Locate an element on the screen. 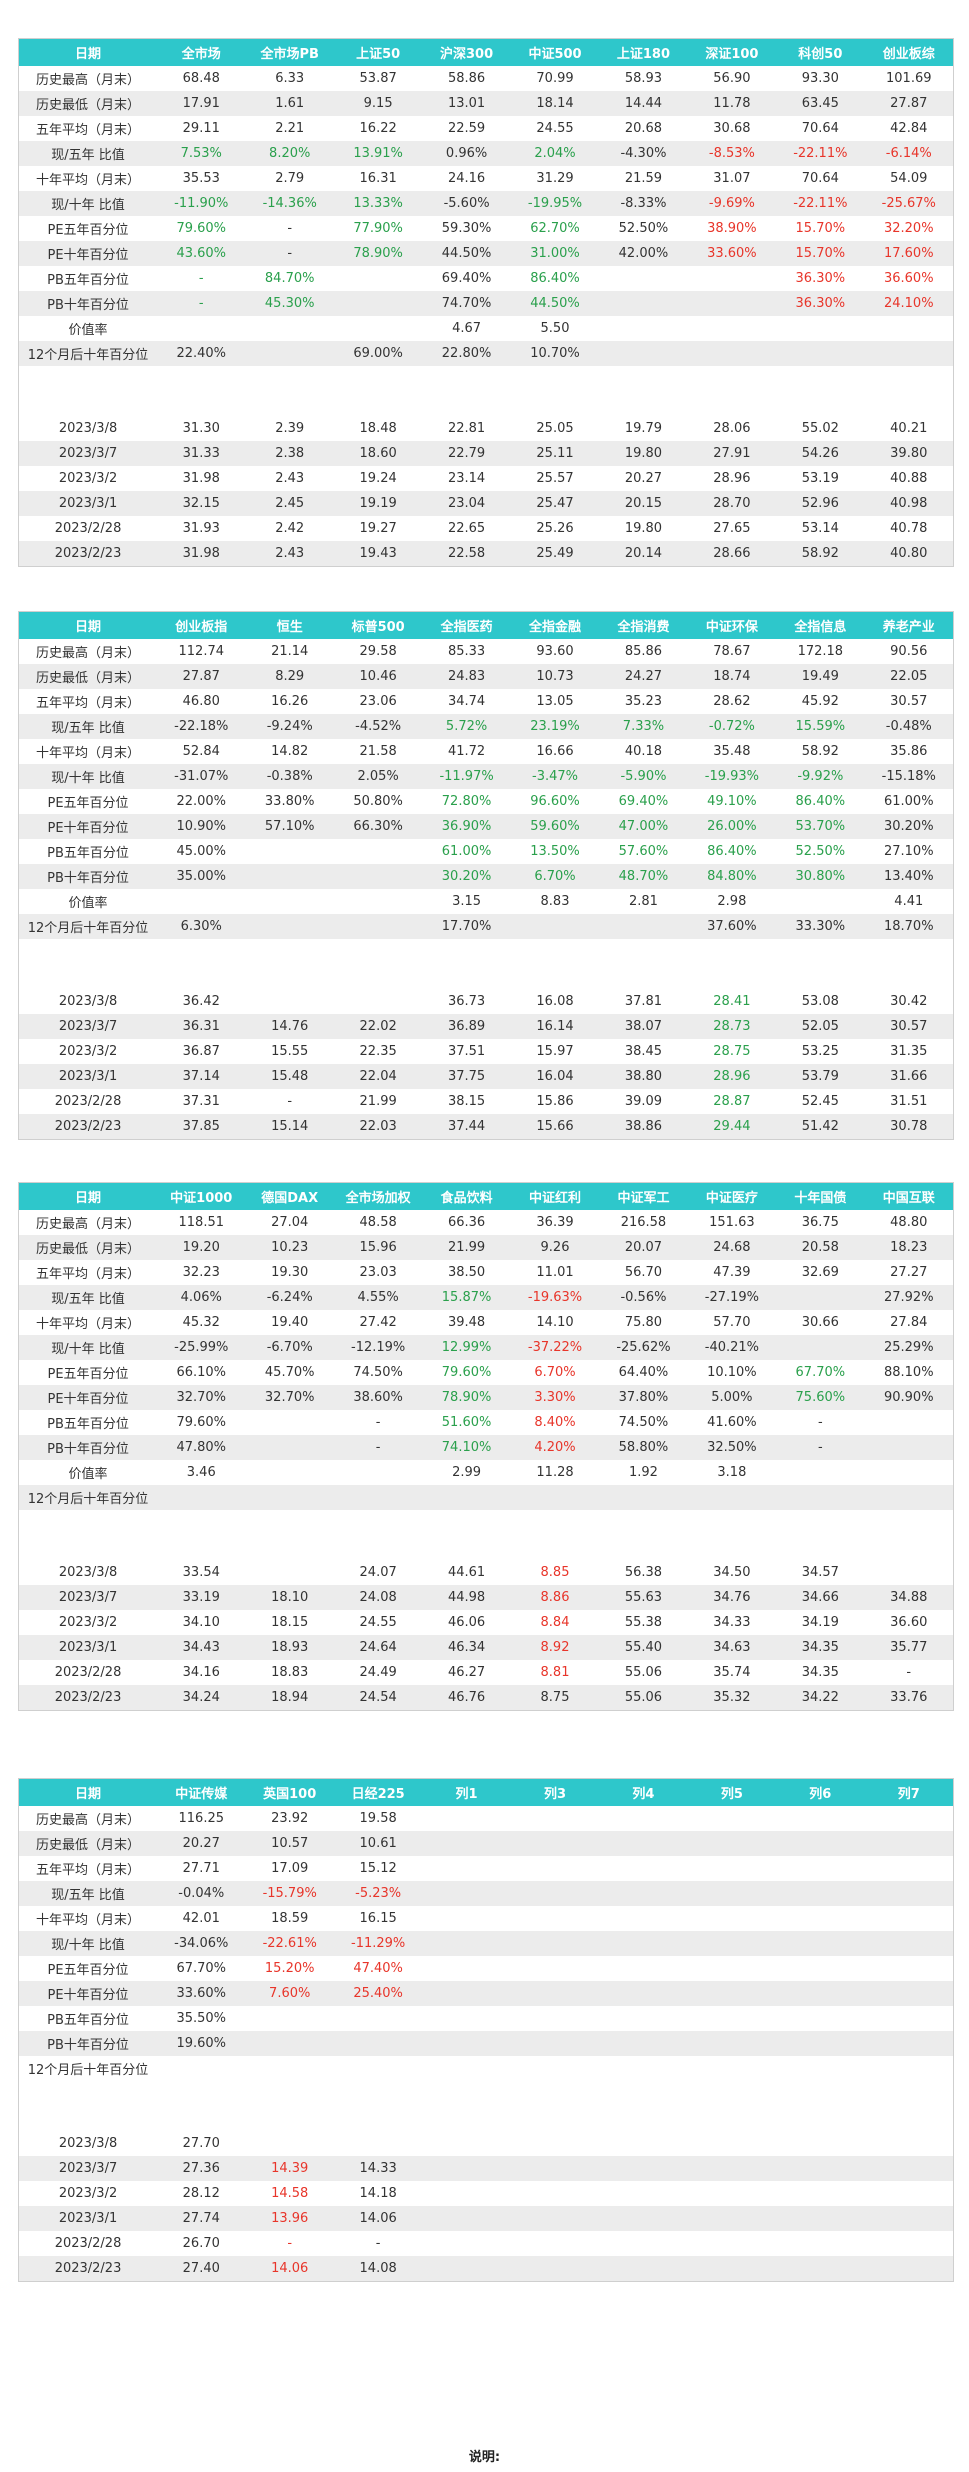  column-header: 全市场 is located at coordinates (201, 52).